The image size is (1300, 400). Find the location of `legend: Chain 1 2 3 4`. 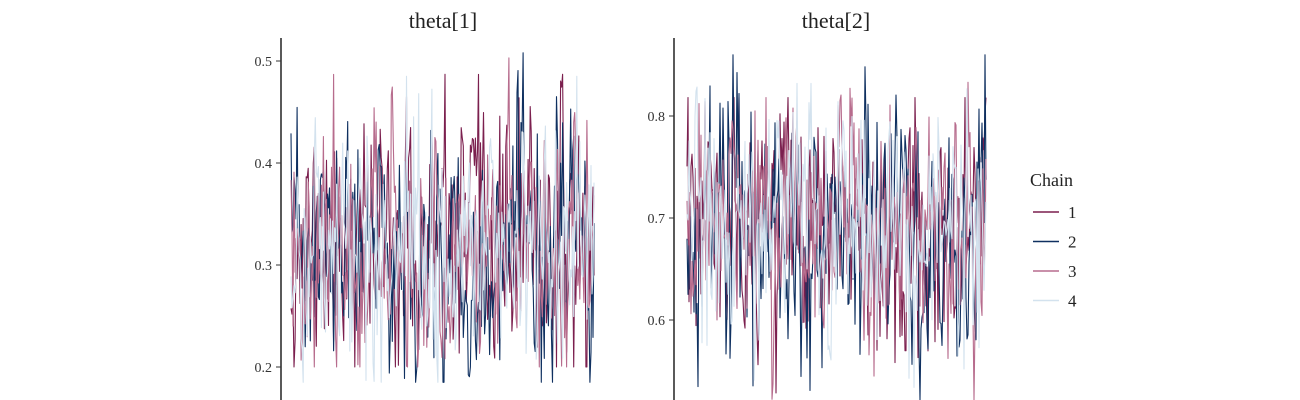

legend: Chain 1 2 3 4 is located at coordinates (1053, 240).